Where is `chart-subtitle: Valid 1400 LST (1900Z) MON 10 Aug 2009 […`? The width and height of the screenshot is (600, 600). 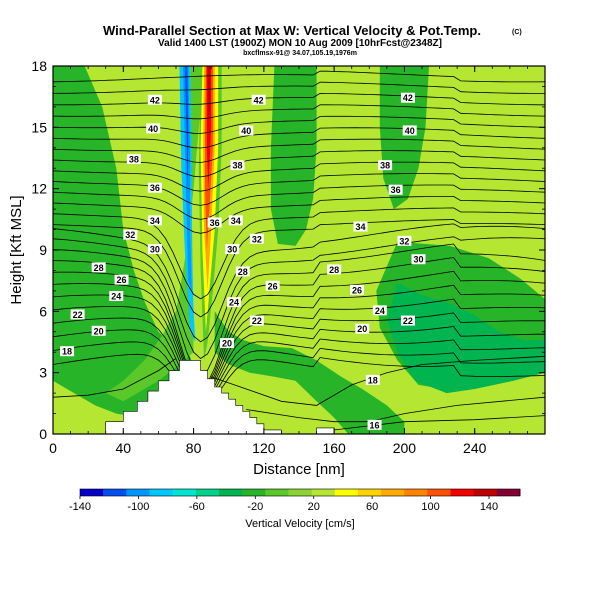
chart-subtitle: Valid 1400 LST (1900Z) MON 10 Aug 2009 [… is located at coordinates (300, 43).